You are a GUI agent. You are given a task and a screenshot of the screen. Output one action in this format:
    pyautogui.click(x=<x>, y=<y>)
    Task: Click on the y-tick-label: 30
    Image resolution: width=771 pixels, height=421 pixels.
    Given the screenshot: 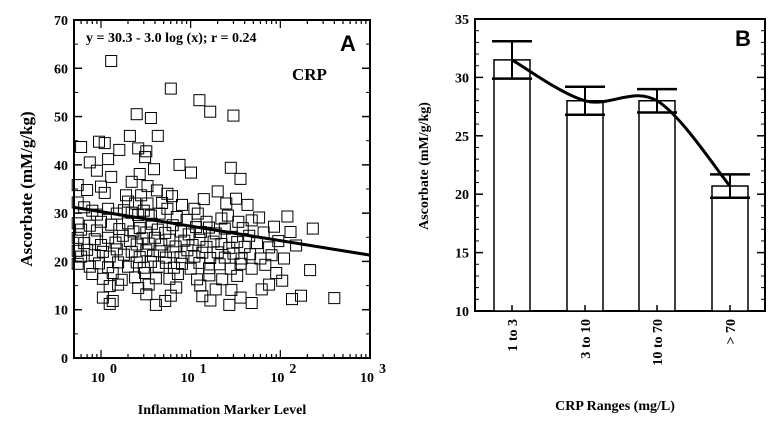 What is the action you would take?
    pyautogui.click(x=61, y=214)
    